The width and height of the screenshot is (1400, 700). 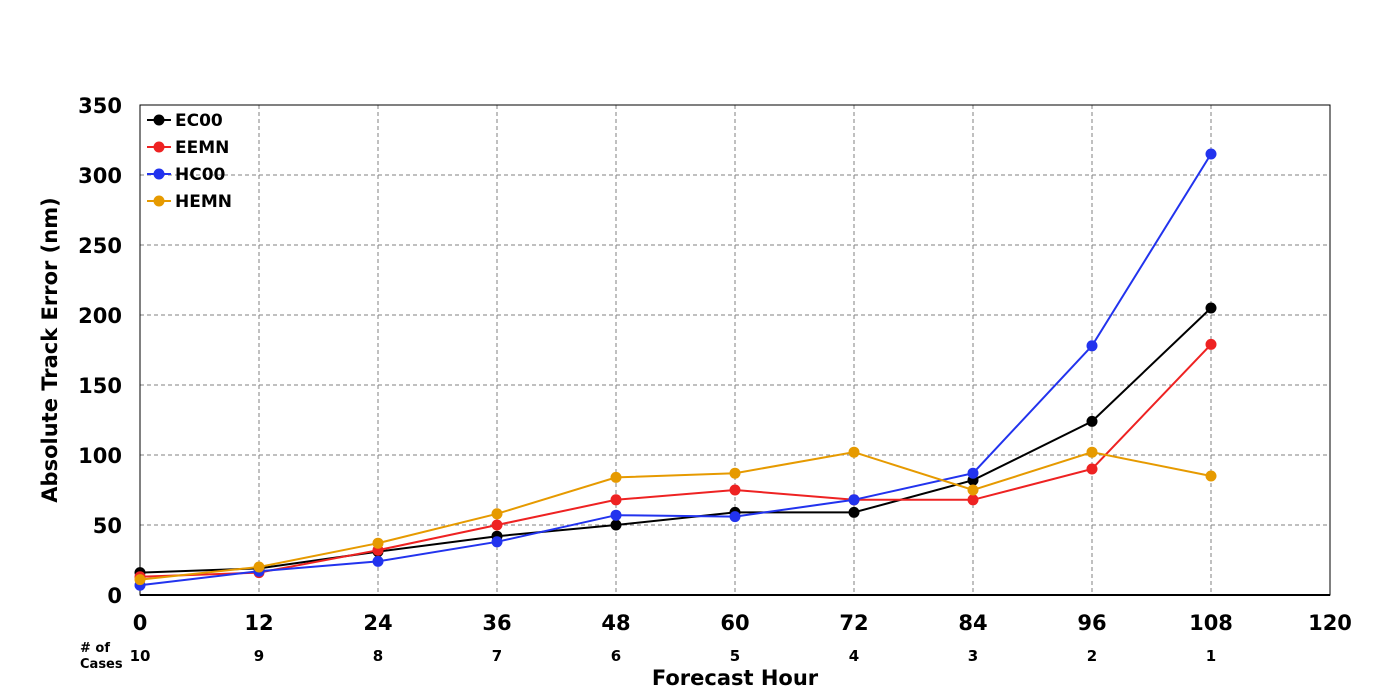 I want to click on cases-count: 1, so click(x=1211, y=656).